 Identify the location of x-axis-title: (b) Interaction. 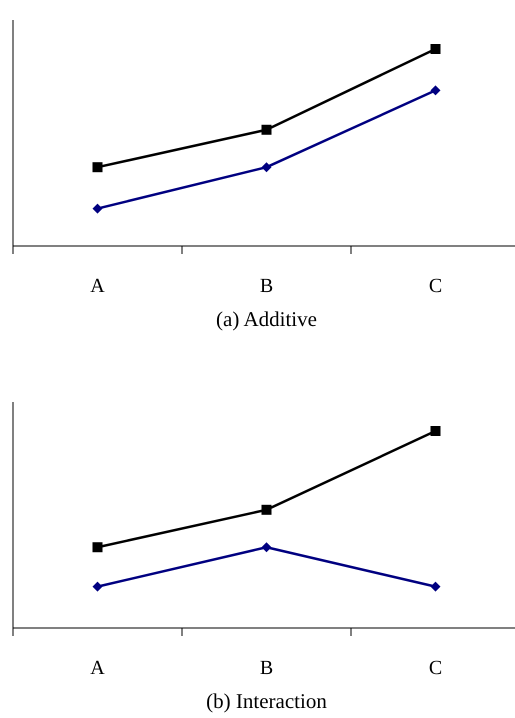
(267, 701).